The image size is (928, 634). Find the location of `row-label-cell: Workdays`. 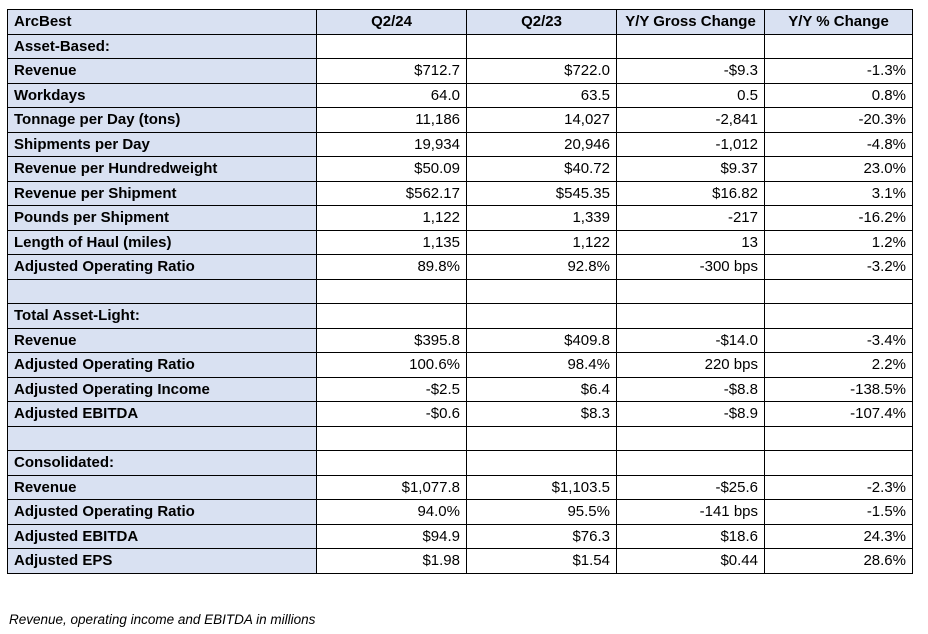

row-label-cell: Workdays is located at coordinates (162, 95).